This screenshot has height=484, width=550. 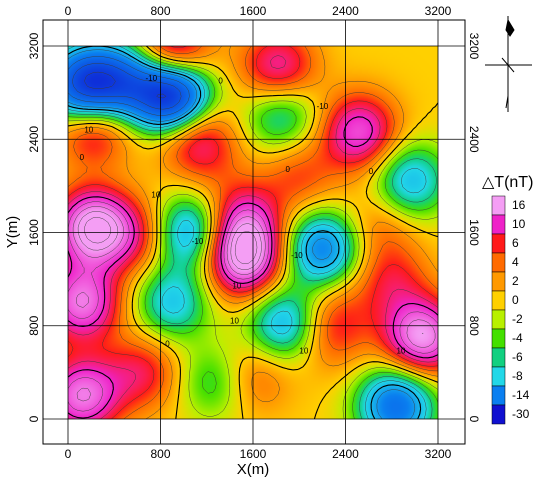 What do you see at coordinates (474, 46) in the screenshot?
I see `right-tick-label: 3200` at bounding box center [474, 46].